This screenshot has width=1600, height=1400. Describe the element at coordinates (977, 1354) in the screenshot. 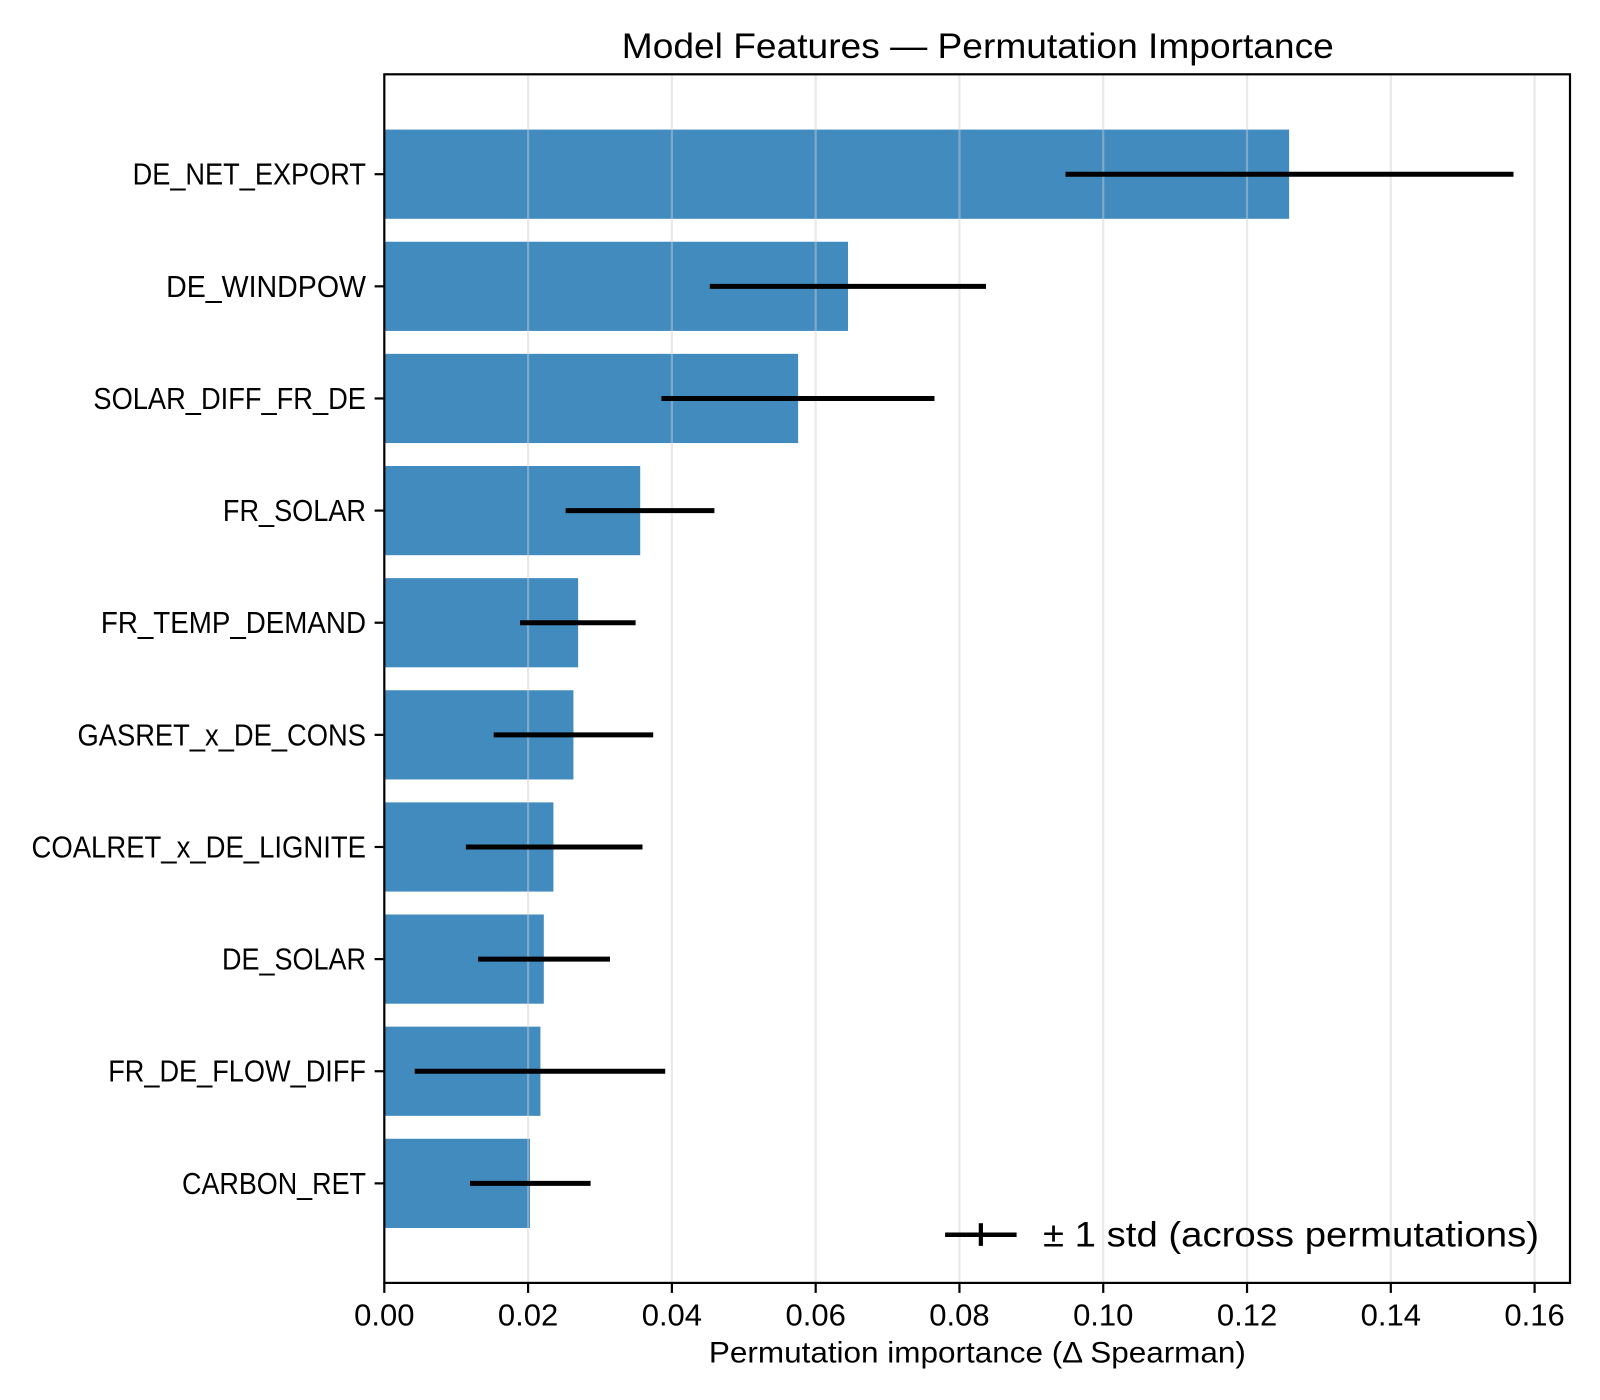

I see `svg-text:Permutation importance (Δ Spea: Permutation importance (Δ Spearman)` at that location.